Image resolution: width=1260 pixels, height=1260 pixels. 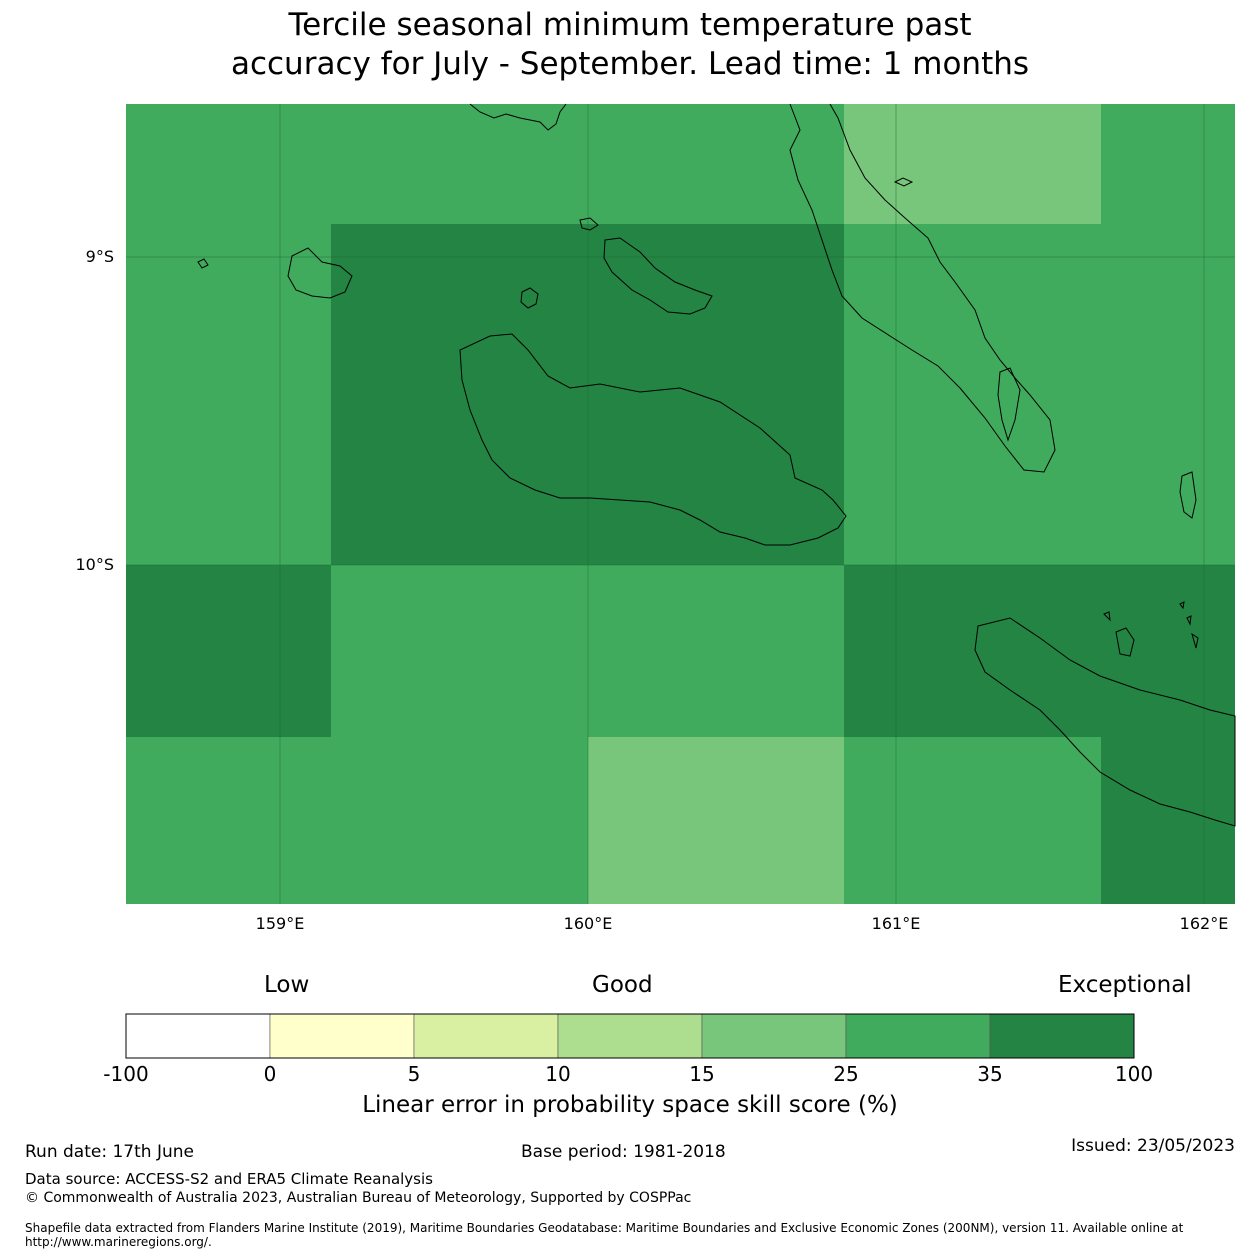 What do you see at coordinates (557, 1074) in the screenshot?
I see `colorbar-tick-label: 10` at bounding box center [557, 1074].